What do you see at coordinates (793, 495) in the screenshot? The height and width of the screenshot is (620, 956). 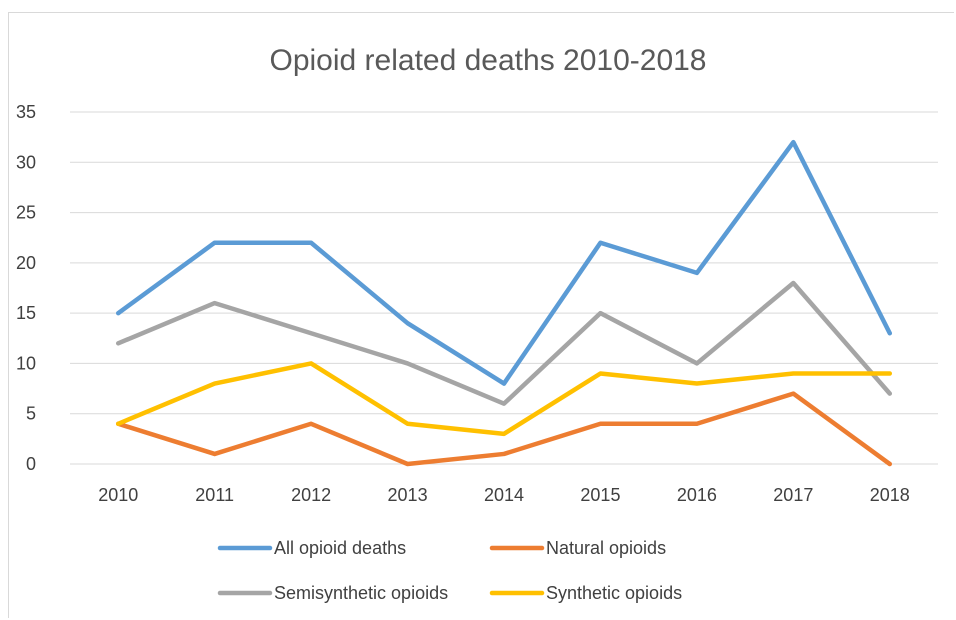 I see `x-tick-label: 2017` at bounding box center [793, 495].